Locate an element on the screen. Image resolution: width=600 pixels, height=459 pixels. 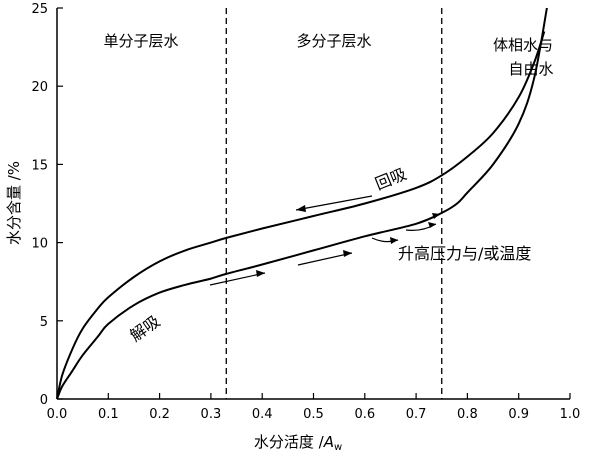
pressure-label: 升高压力与/或温度 is located at coordinates (464, 253).